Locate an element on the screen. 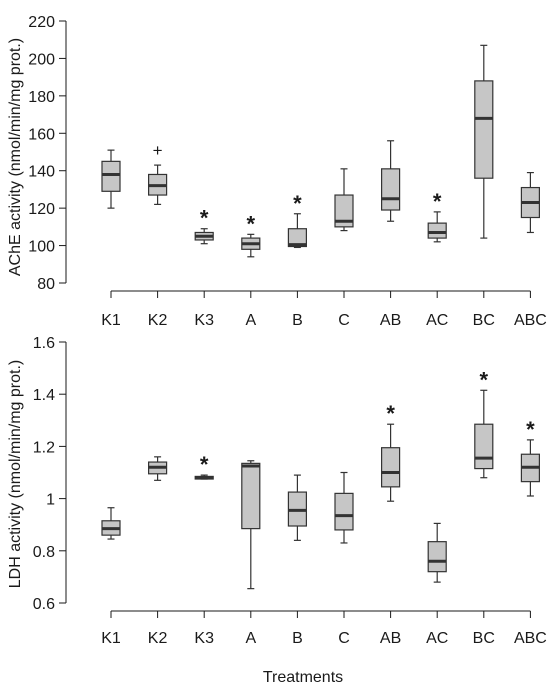 This screenshot has height=696, width=550. ldh-x-tick-label: ABC is located at coordinates (530, 638).